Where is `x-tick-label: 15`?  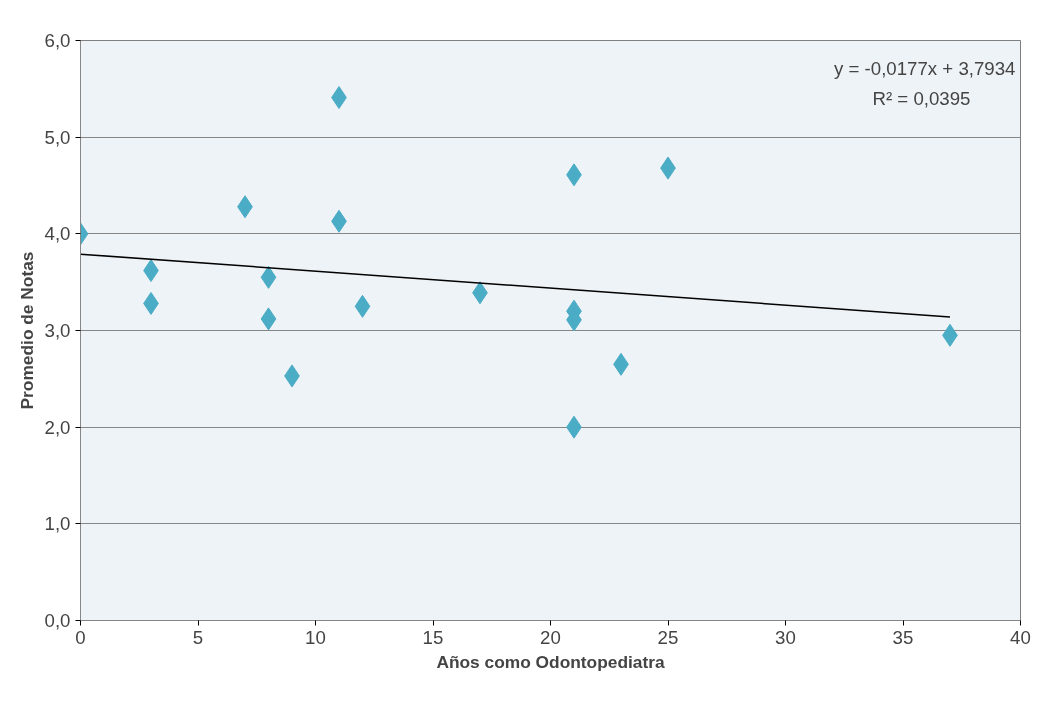
x-tick-label: 15 is located at coordinates (433, 637).